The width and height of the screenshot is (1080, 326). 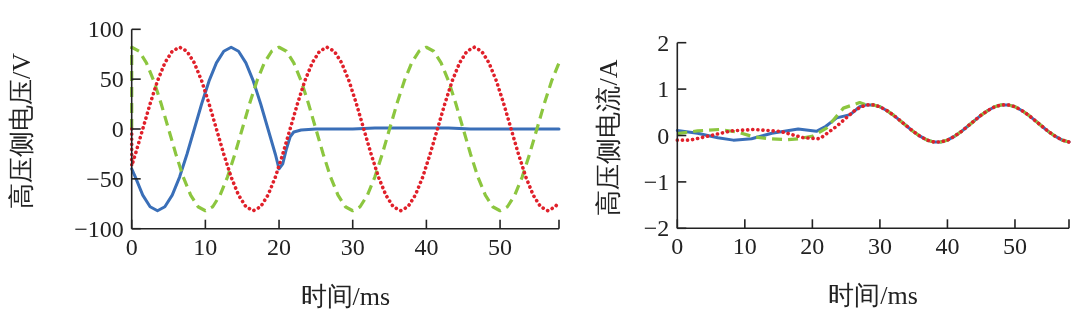 What do you see at coordinates (99, 228) in the screenshot?
I see `y-tick-label: −100` at bounding box center [99, 228].